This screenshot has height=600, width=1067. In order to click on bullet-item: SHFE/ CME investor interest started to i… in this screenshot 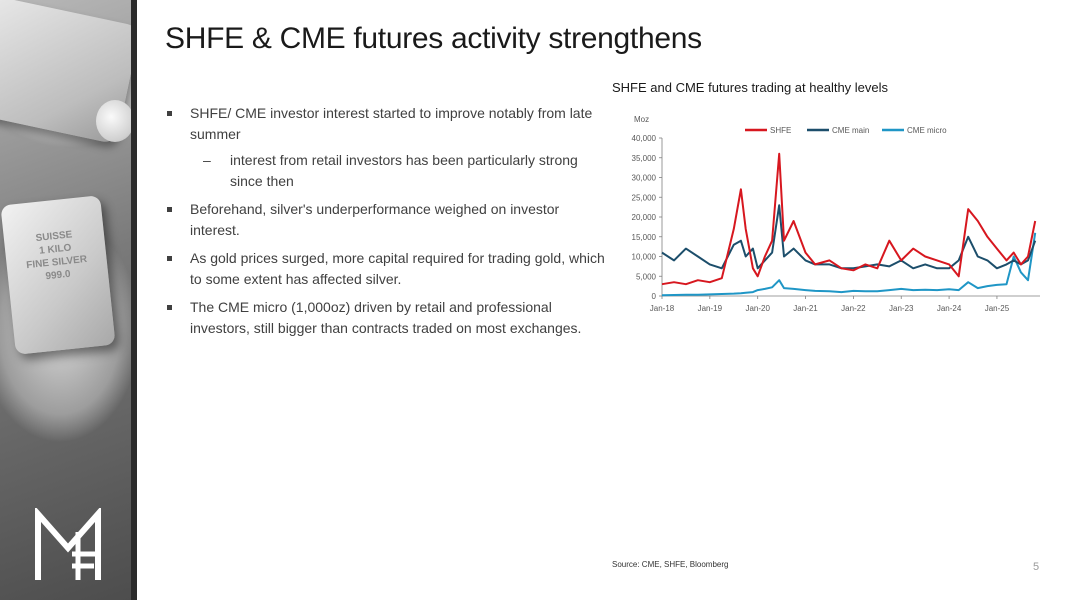, I will do `click(385, 124)`.